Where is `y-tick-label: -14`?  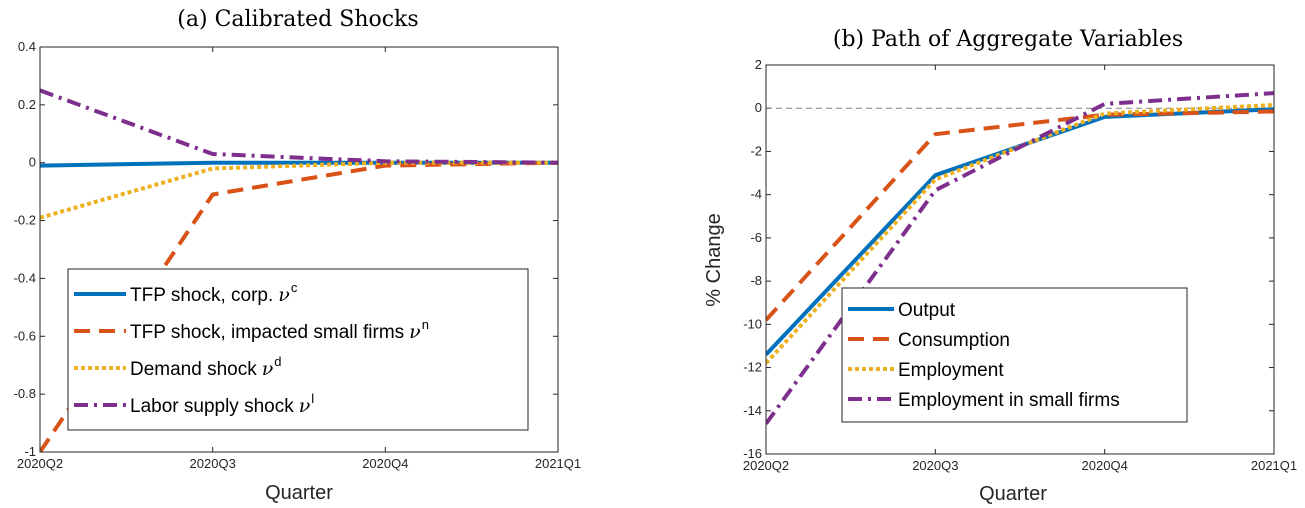
y-tick-label: -14 is located at coordinates (752, 410).